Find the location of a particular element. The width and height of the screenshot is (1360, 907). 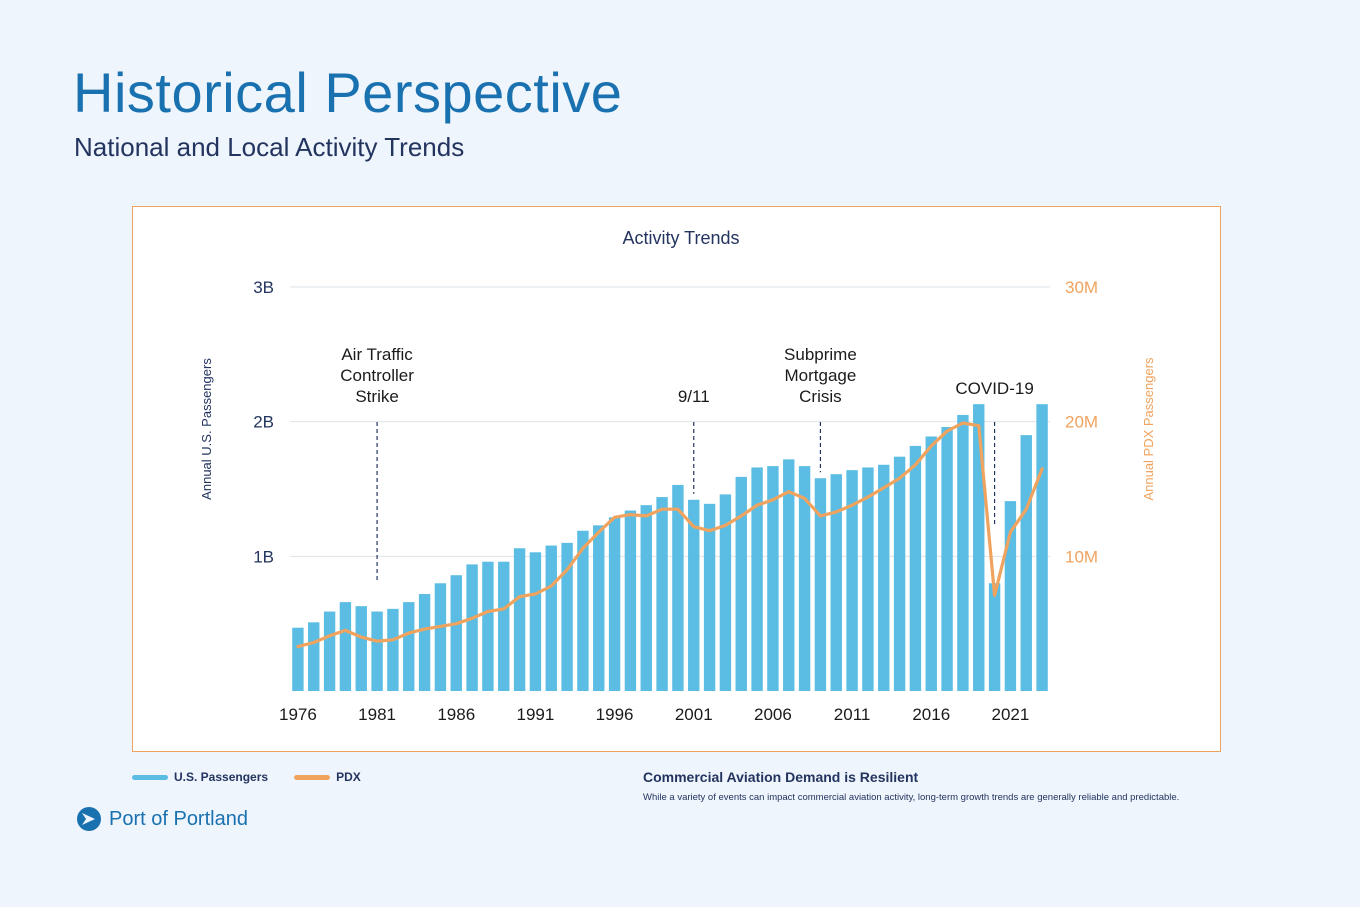

bar-2003 is located at coordinates (725, 592).